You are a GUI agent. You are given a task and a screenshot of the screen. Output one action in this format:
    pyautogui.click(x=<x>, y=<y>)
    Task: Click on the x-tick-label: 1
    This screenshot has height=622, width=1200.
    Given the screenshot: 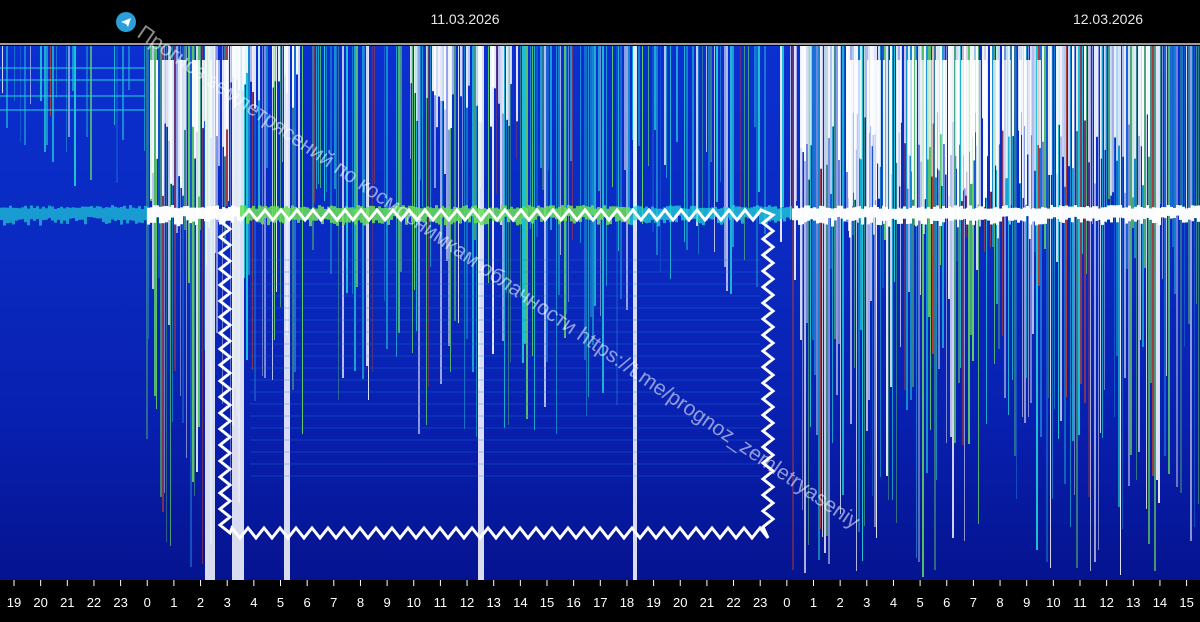 What is the action you would take?
    pyautogui.click(x=813, y=602)
    